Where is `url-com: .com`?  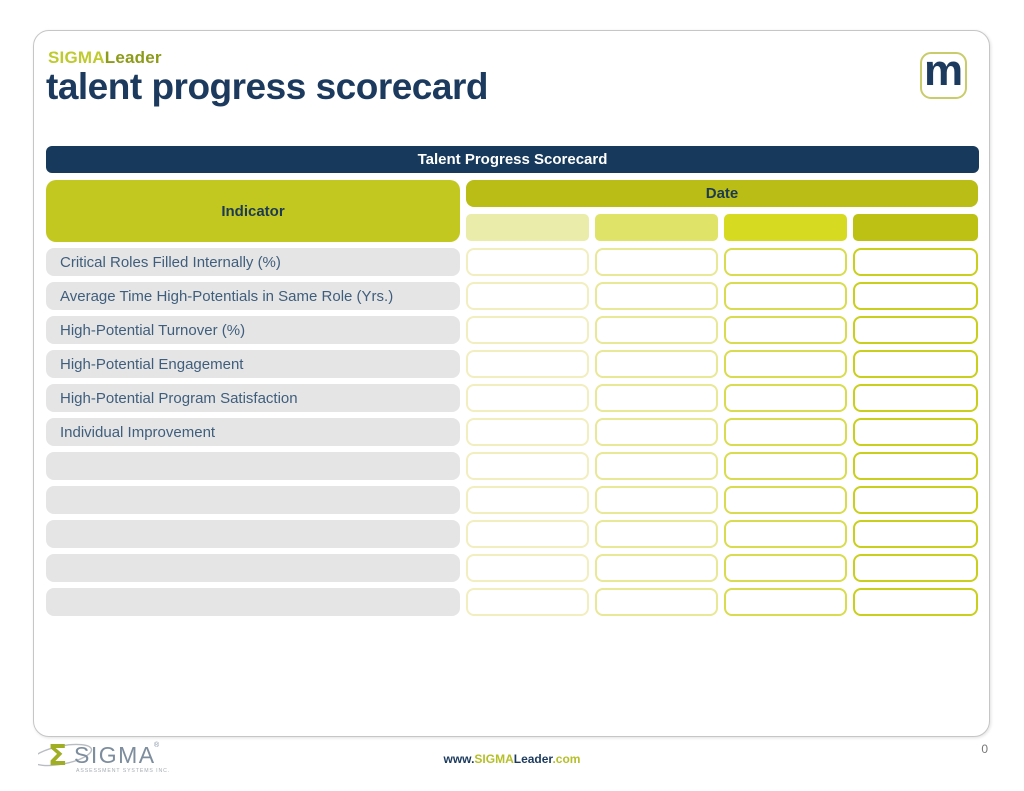
url-com: .com is located at coordinates (566, 759).